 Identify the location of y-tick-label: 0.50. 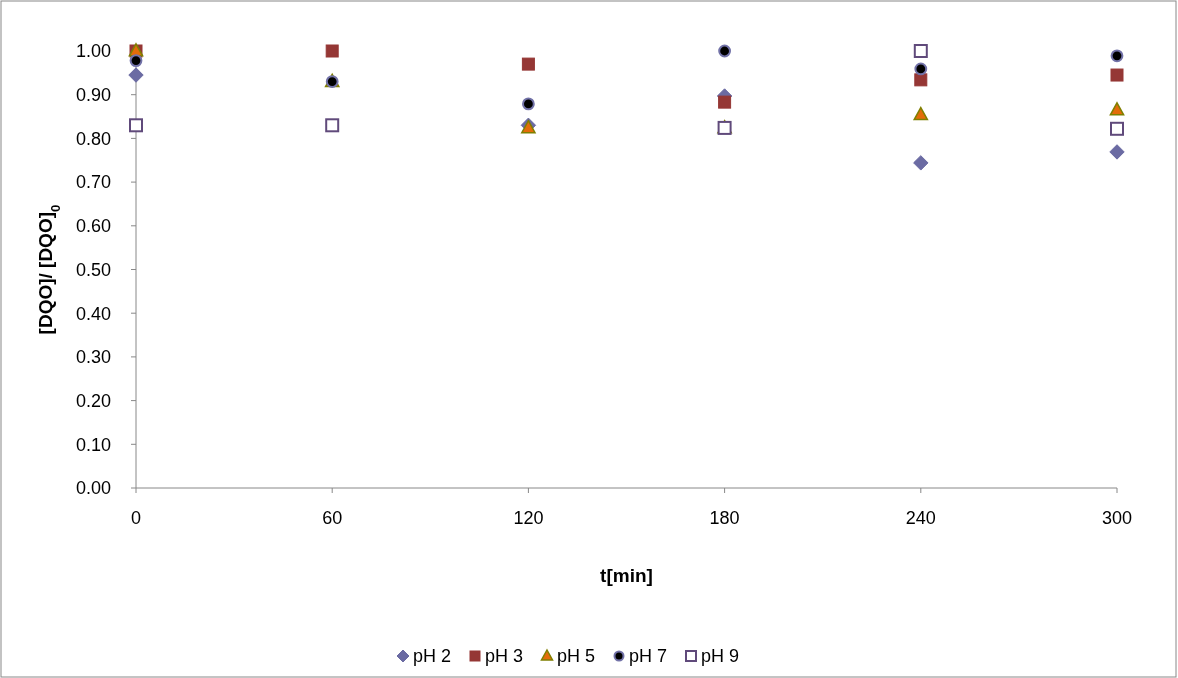
(93, 269).